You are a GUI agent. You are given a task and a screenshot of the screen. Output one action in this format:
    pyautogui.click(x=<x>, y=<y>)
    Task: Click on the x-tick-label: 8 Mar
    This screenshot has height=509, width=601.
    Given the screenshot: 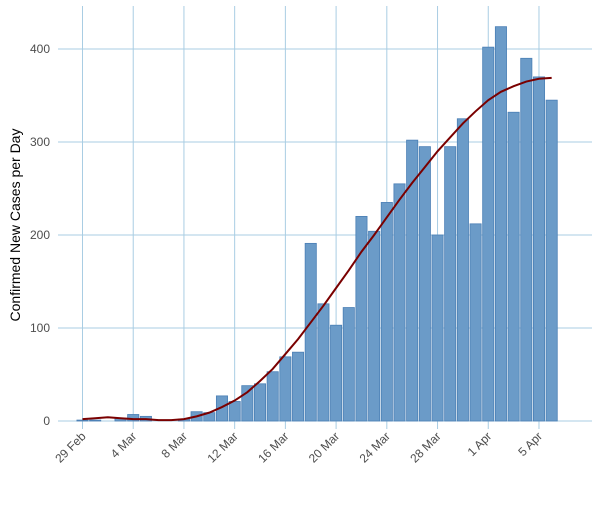 What is the action you would take?
    pyautogui.click(x=174, y=445)
    